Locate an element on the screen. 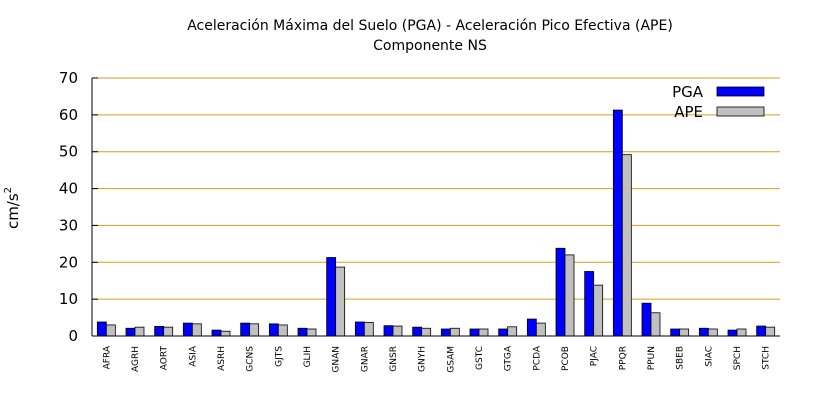 The width and height of the screenshot is (820, 400). bar-ape-pjac is located at coordinates (598, 310).